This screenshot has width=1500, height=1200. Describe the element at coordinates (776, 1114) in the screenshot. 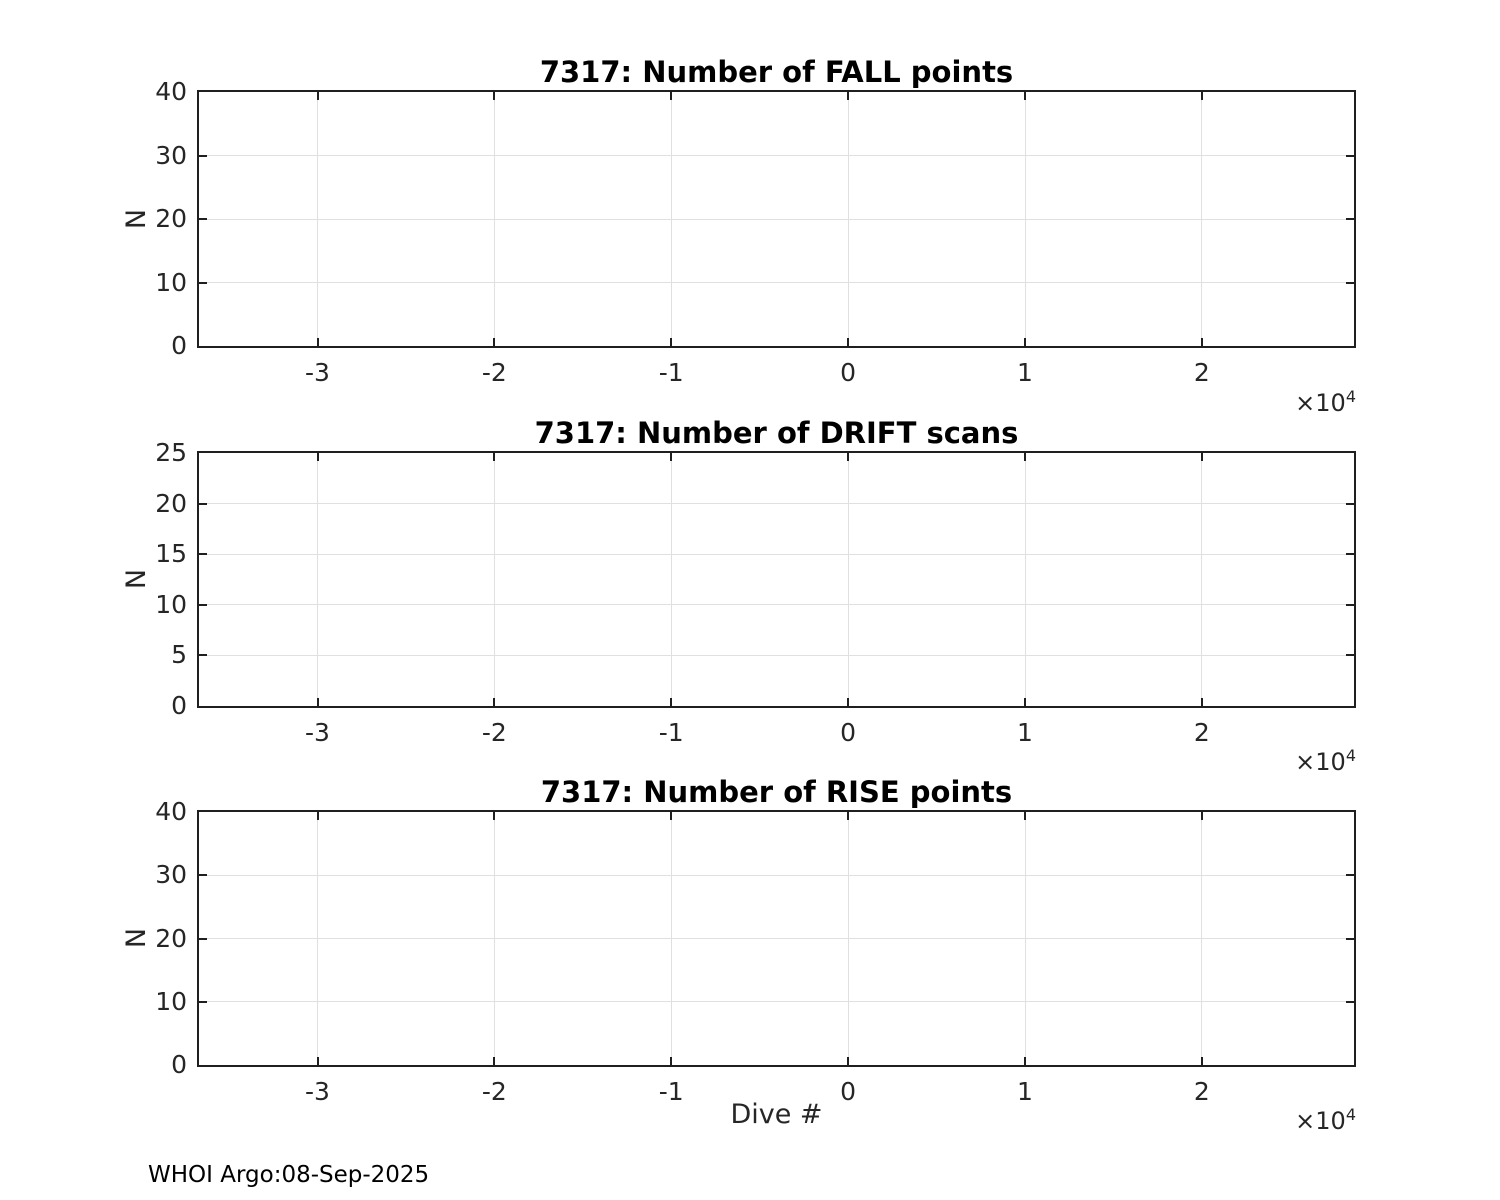

I see `x-axis-label: Dive #` at that location.